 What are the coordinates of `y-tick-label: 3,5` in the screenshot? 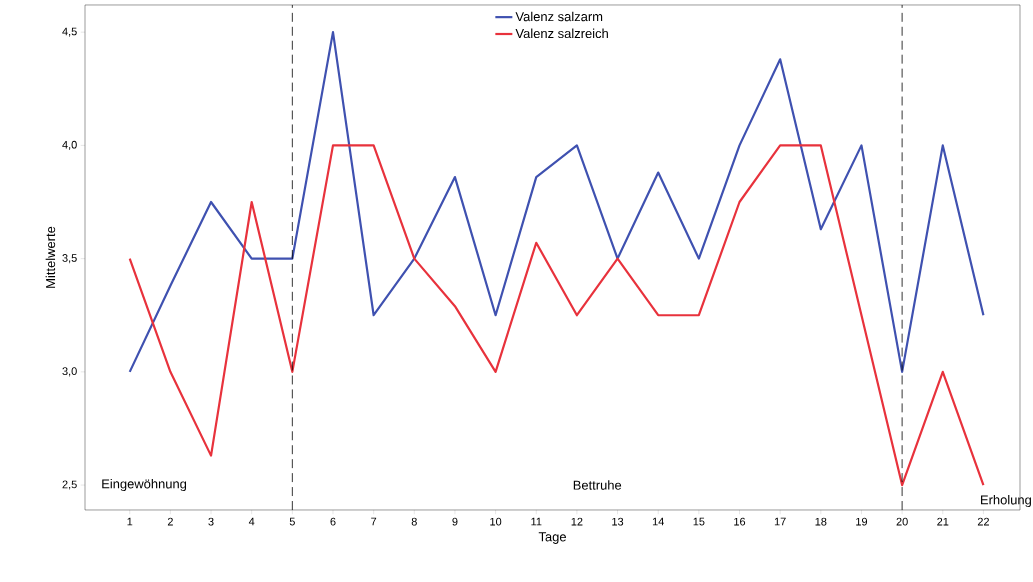 It's located at (69, 259).